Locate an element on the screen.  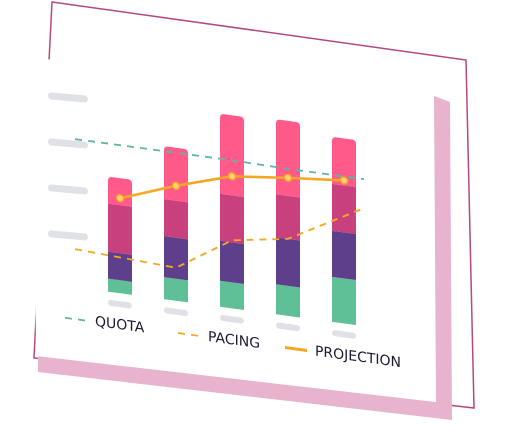
legend-label: QUOTA is located at coordinates (120, 325).